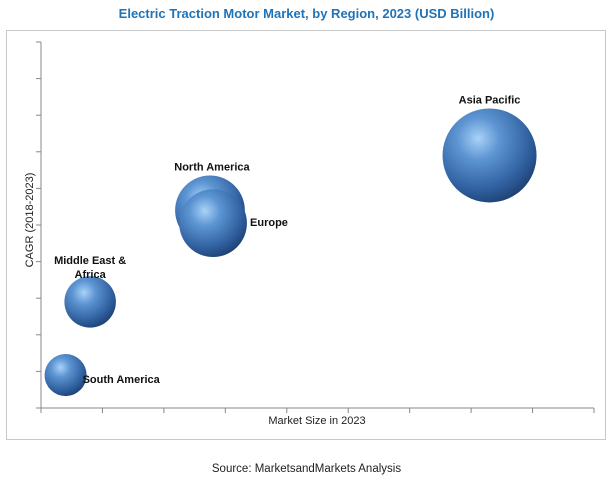 The width and height of the screenshot is (613, 485). I want to click on source-note: Source: MarketsandMarkets Analysis, so click(306, 469).